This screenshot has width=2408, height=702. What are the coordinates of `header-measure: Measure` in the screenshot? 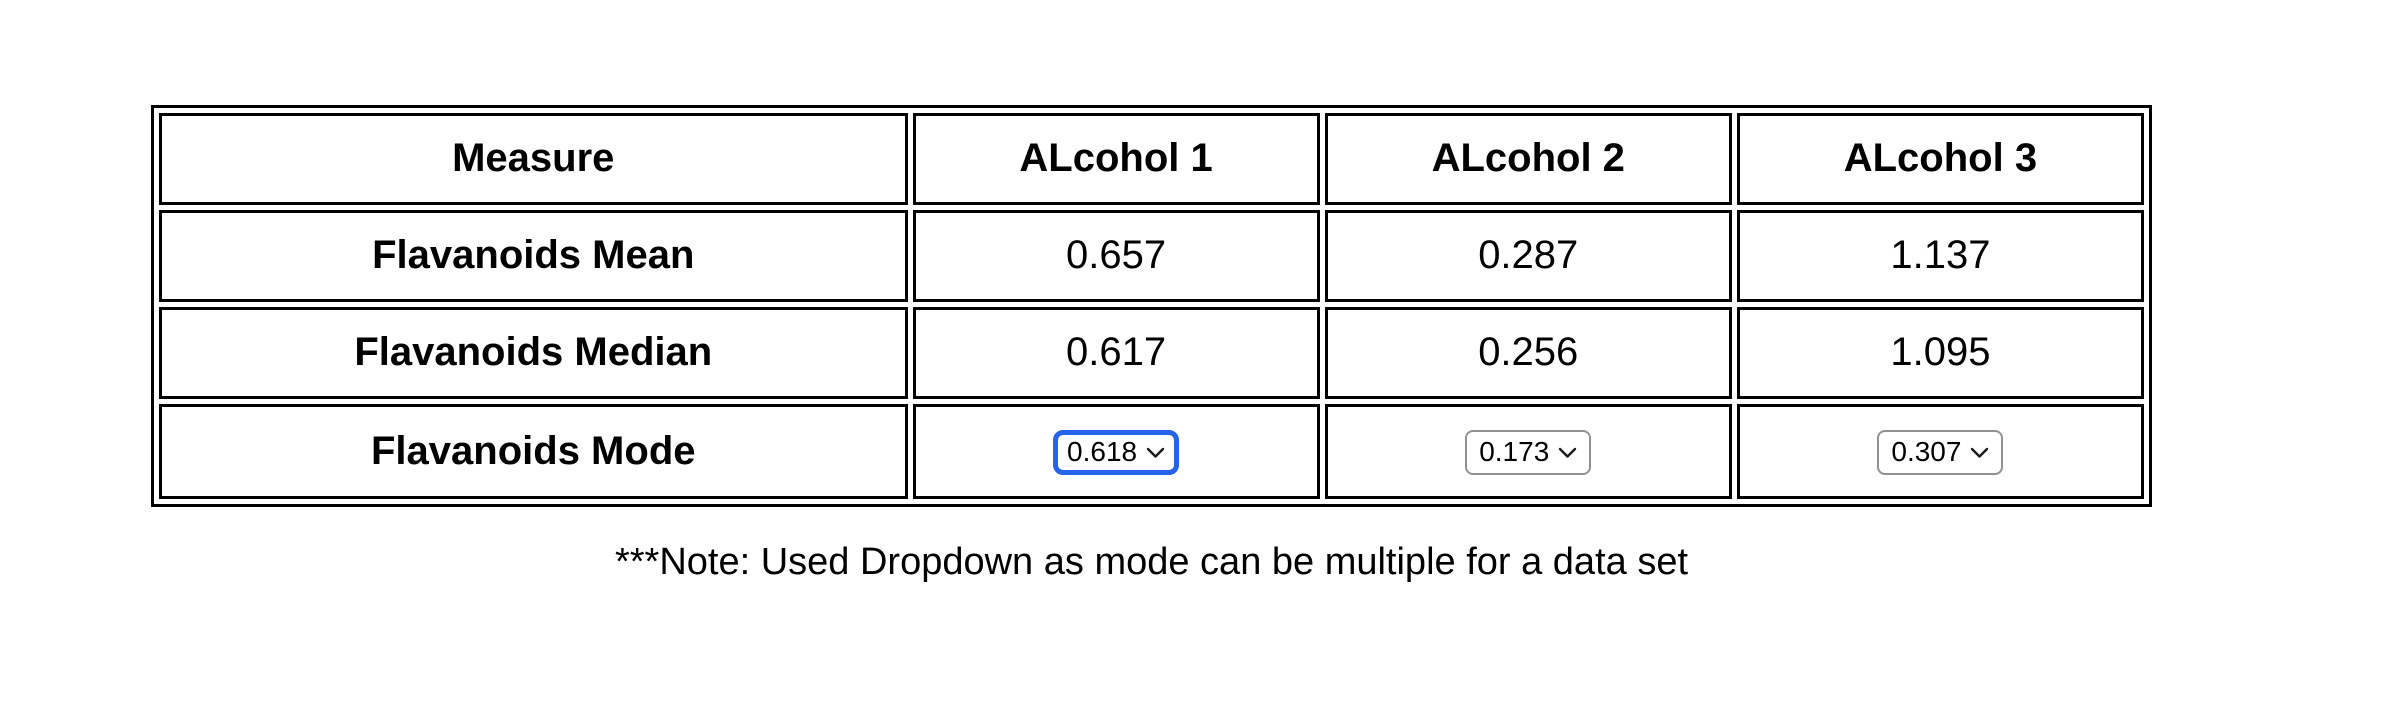 It's located at (533, 159).